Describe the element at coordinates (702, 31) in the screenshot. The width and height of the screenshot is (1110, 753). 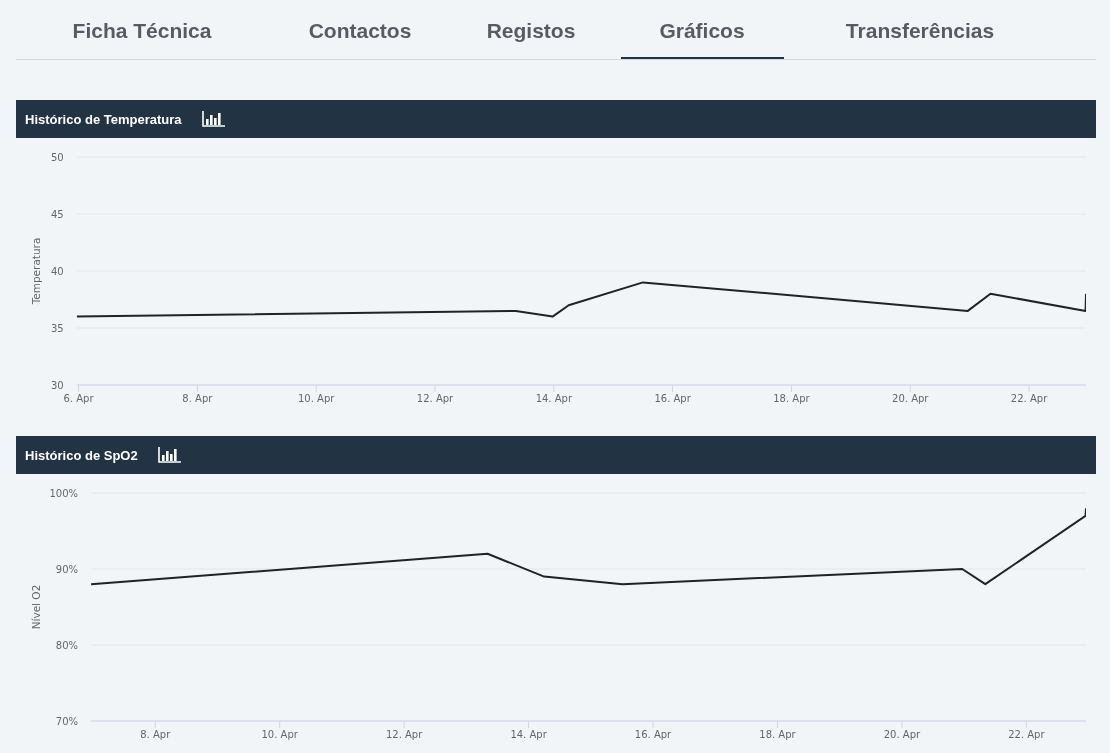
I see `text: Gráficos` at that location.